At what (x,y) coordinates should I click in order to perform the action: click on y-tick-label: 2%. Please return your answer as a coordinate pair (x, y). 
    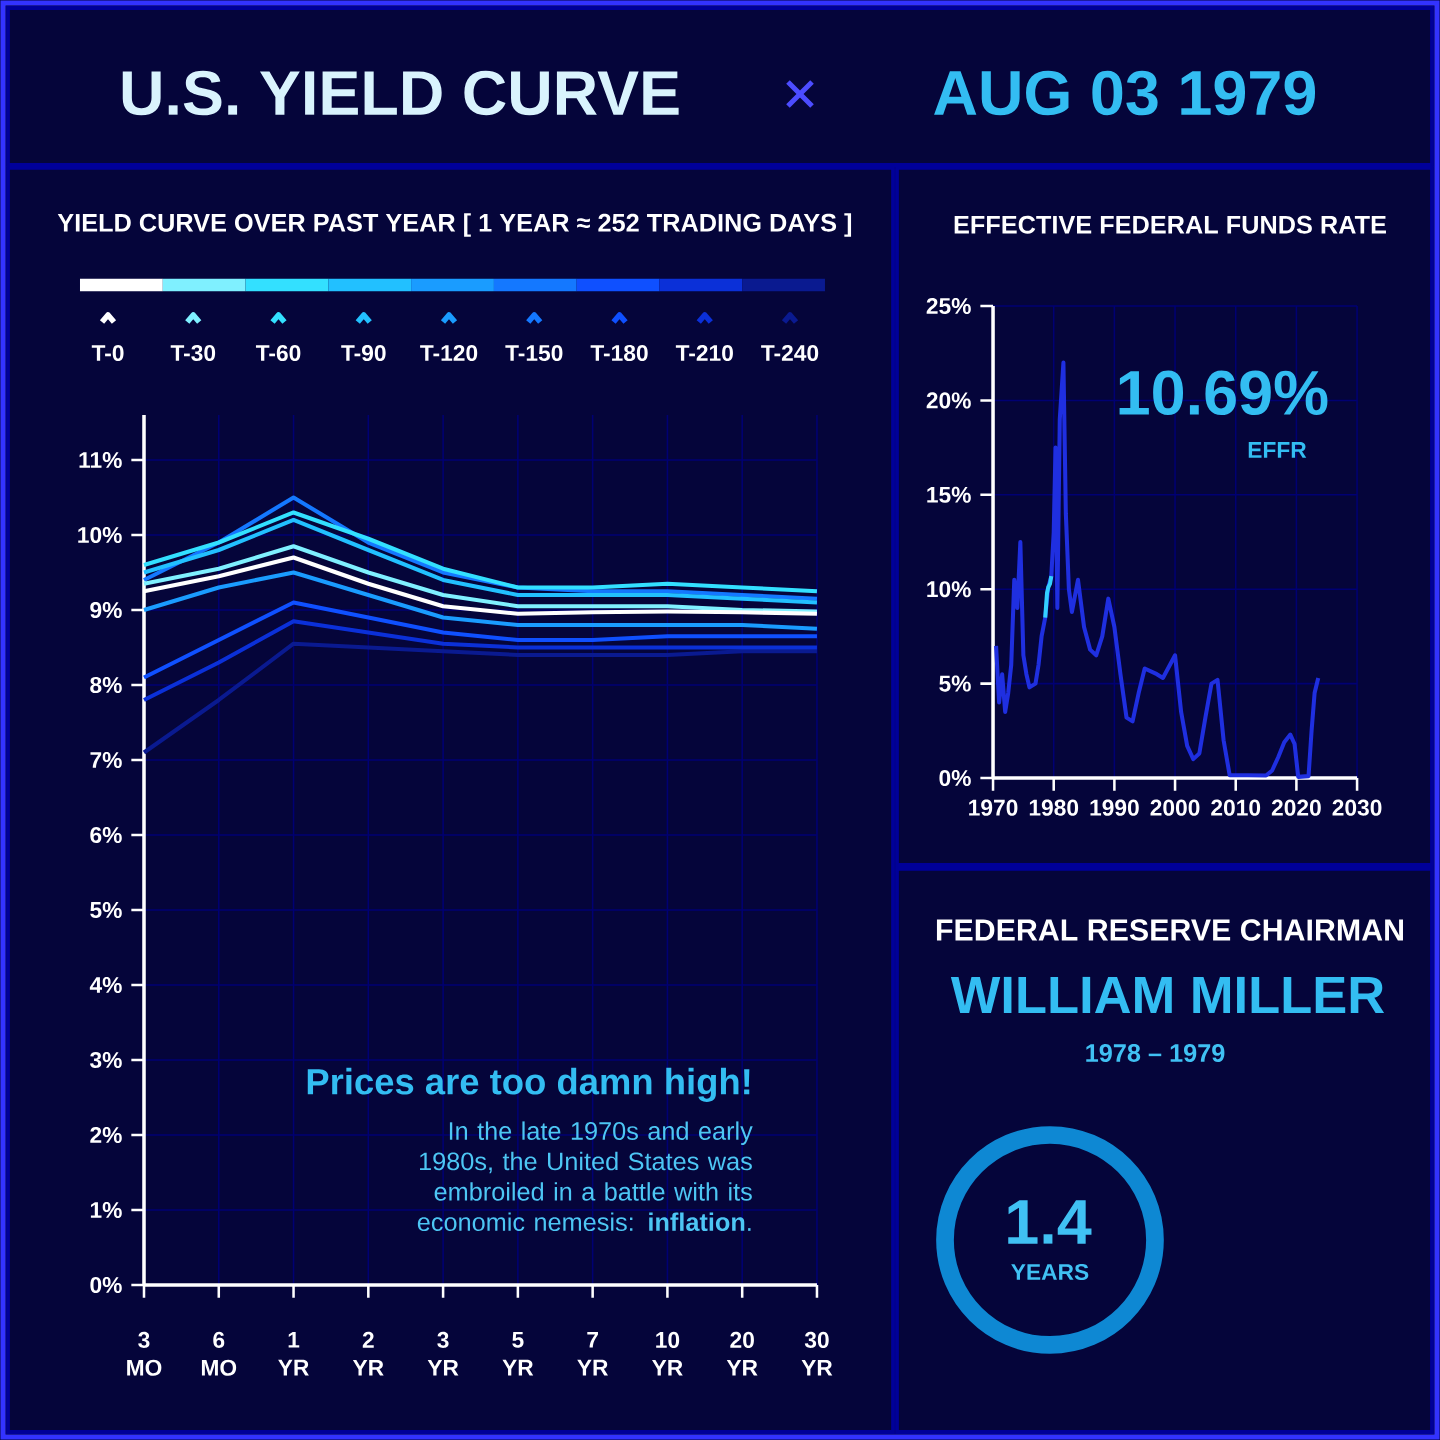
    Looking at the image, I should click on (106, 1134).